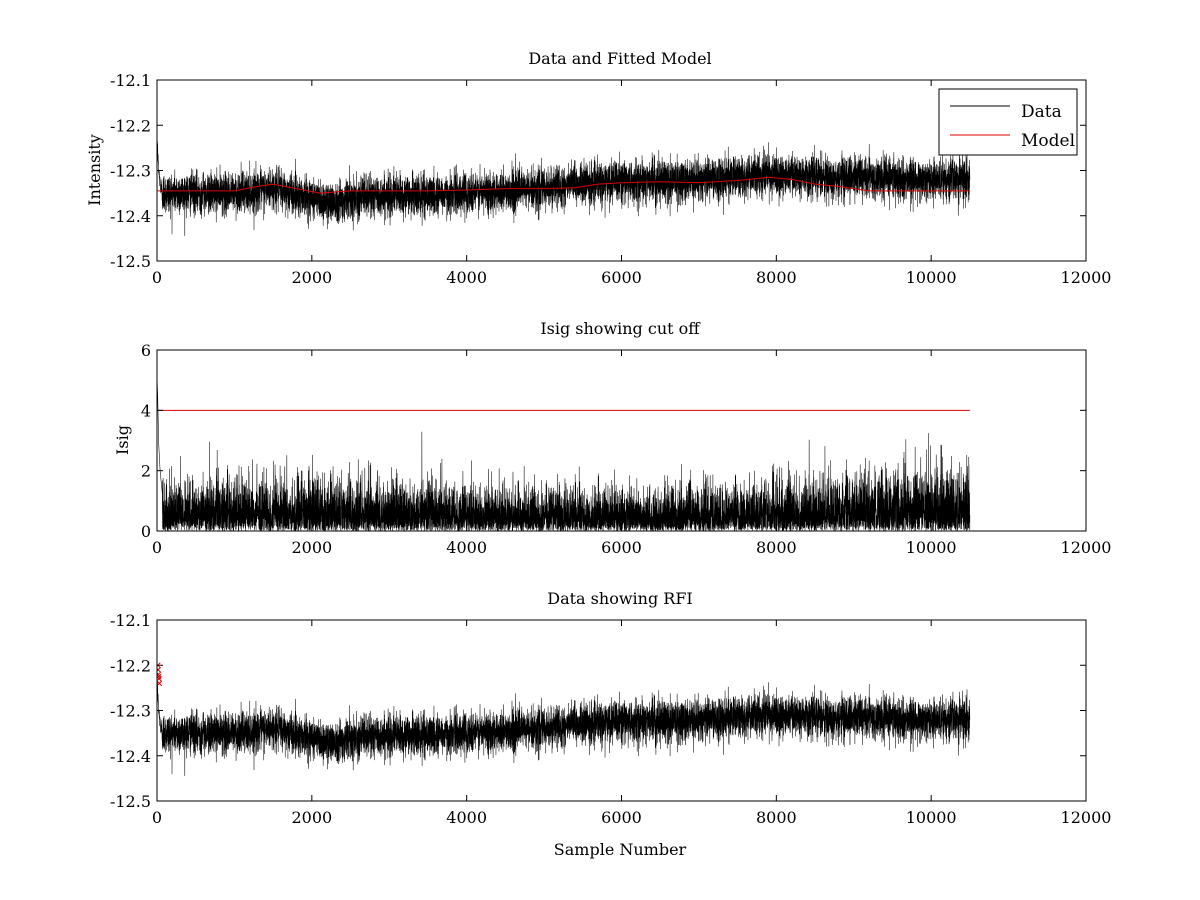 This screenshot has width=1200, height=900. What do you see at coordinates (122, 440) in the screenshot?
I see `y-axis-label-2: Isig` at bounding box center [122, 440].